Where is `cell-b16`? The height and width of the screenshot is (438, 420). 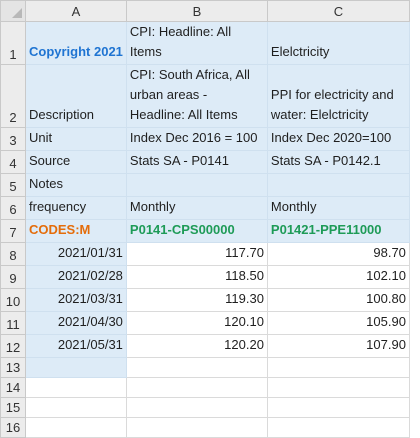
cell-b16 is located at coordinates (196, 427).